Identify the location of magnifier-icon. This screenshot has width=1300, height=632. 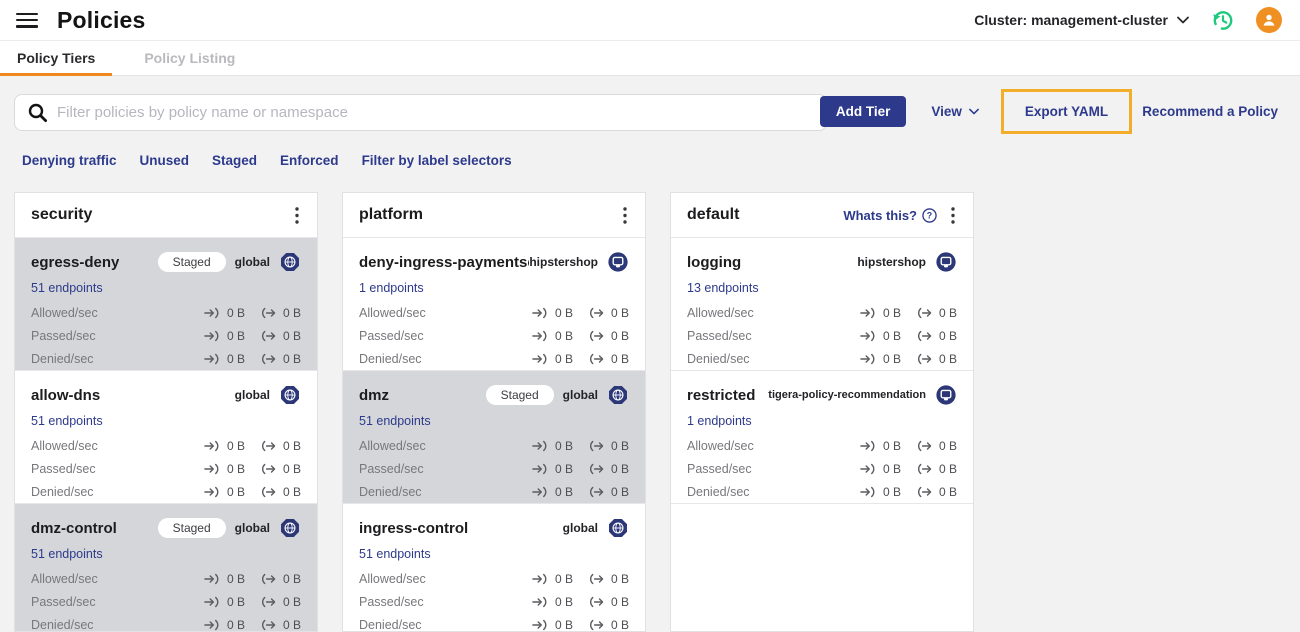
(37, 112).